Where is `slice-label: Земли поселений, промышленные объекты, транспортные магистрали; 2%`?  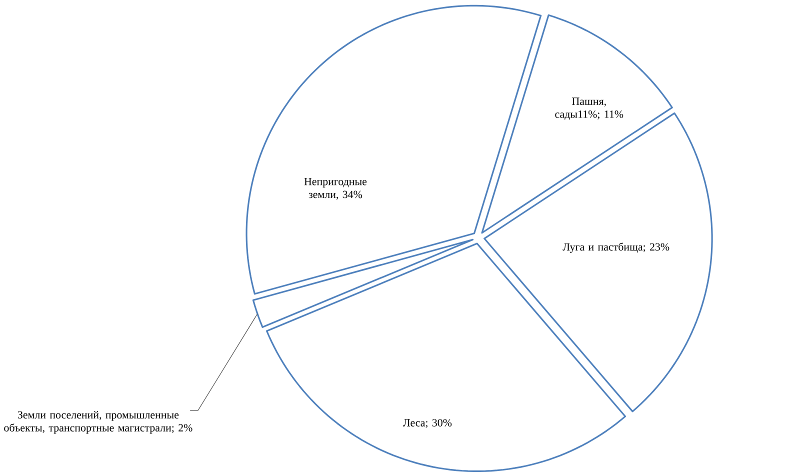 slice-label: Земли поселений, промышленные объекты, транспортные магистрали; 2% is located at coordinates (98, 422).